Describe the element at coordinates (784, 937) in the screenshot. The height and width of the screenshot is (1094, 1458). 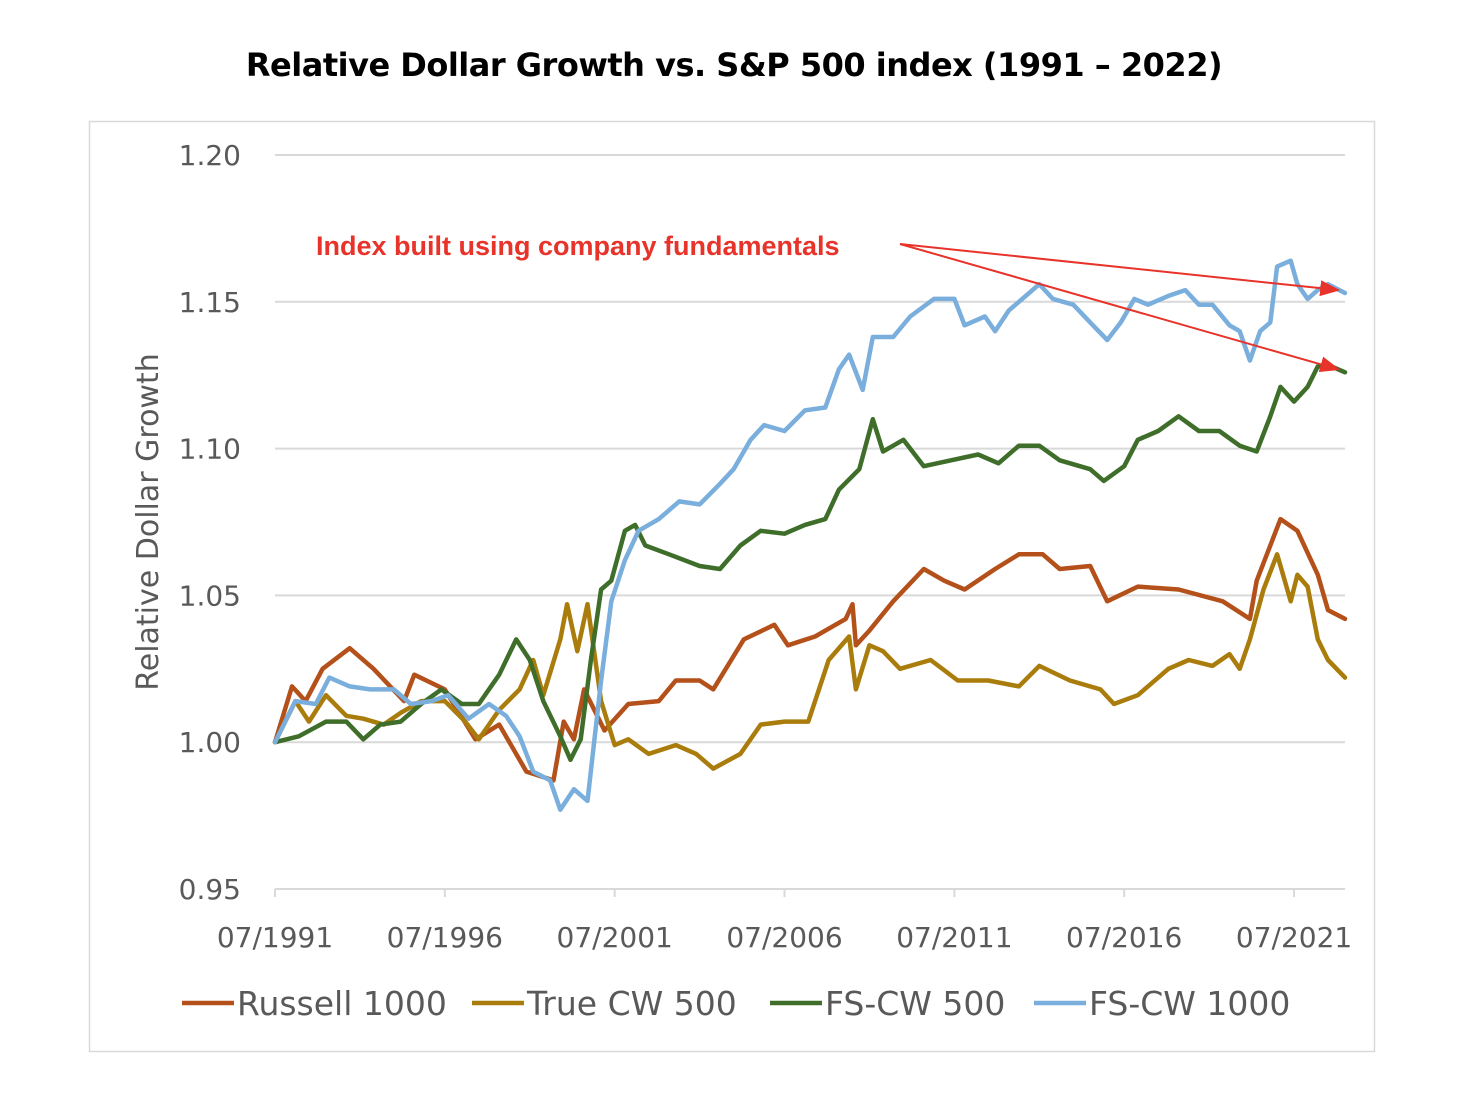
I see `x-tick-label: 07/2006` at that location.